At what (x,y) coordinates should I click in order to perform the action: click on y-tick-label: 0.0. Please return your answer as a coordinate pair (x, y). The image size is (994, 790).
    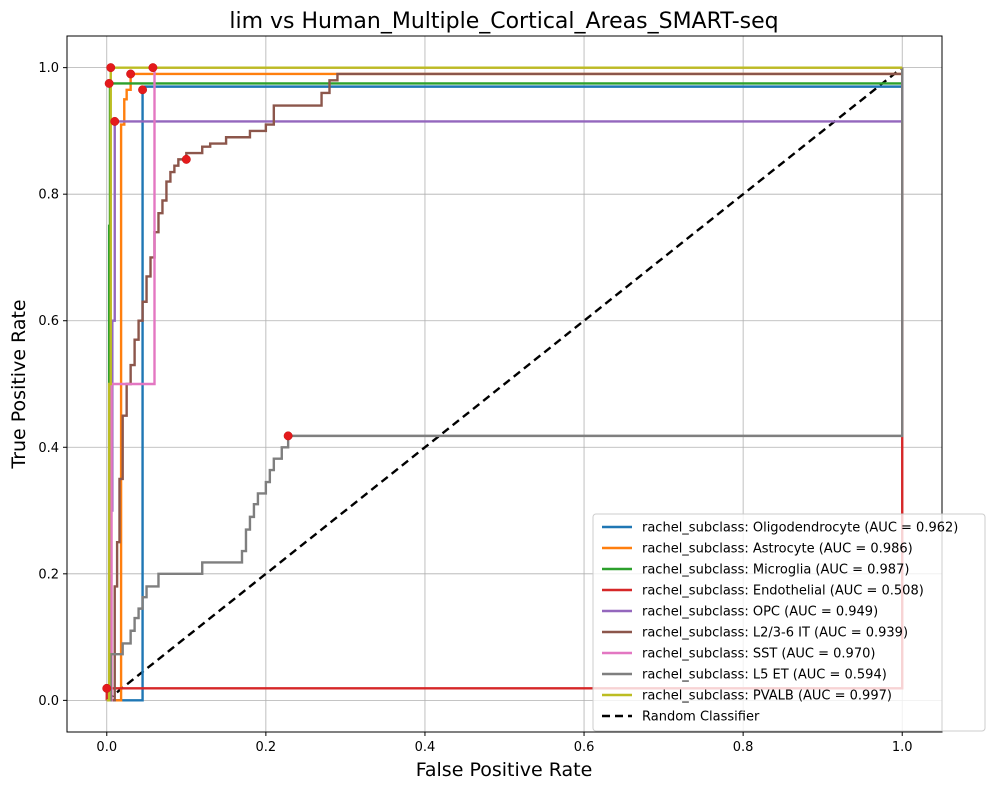
    Looking at the image, I should click on (48, 701).